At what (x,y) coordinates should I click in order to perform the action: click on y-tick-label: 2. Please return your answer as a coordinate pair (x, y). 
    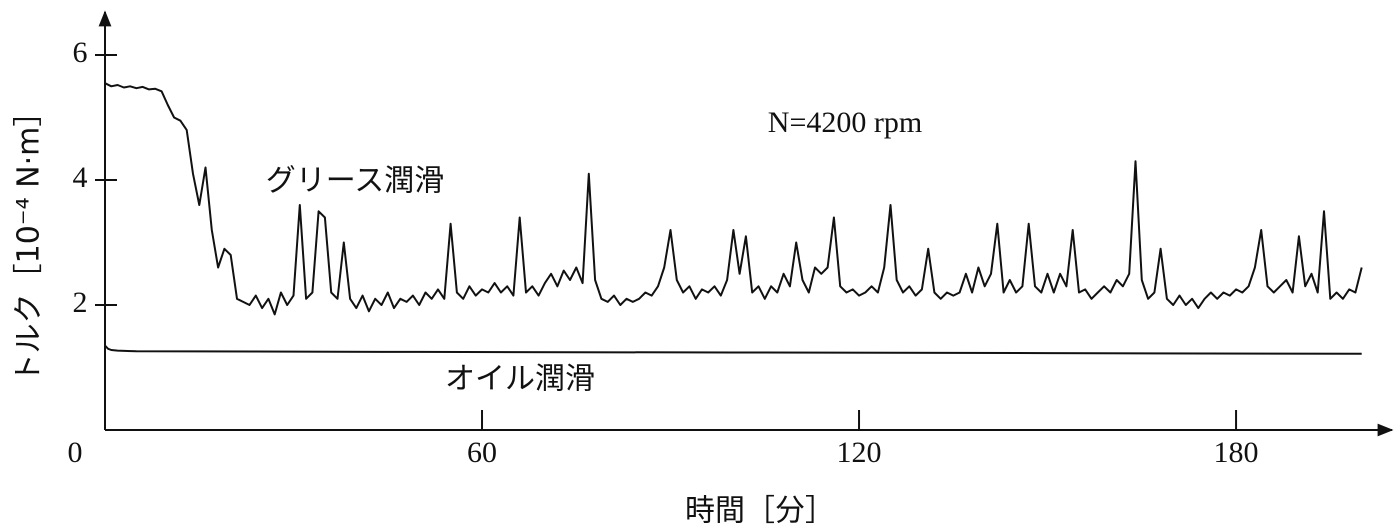
    Looking at the image, I should click on (80, 302).